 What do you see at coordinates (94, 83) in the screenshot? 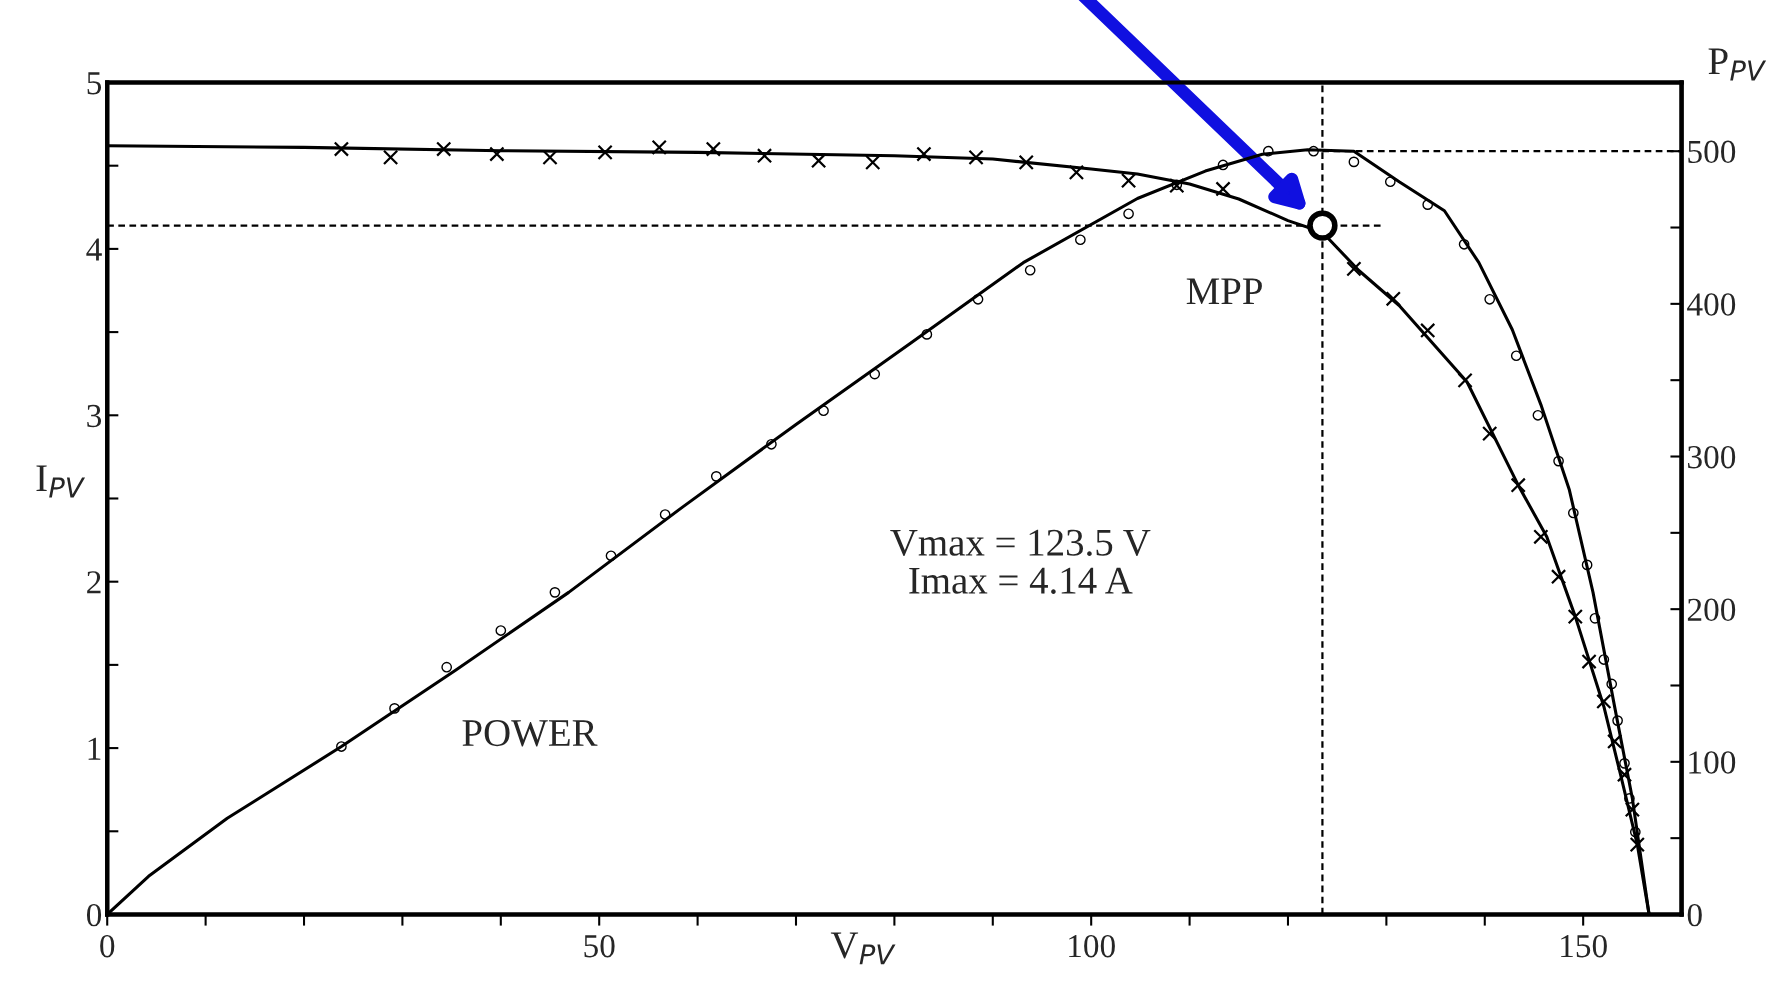
I see `y-tick-label: 5` at bounding box center [94, 83].